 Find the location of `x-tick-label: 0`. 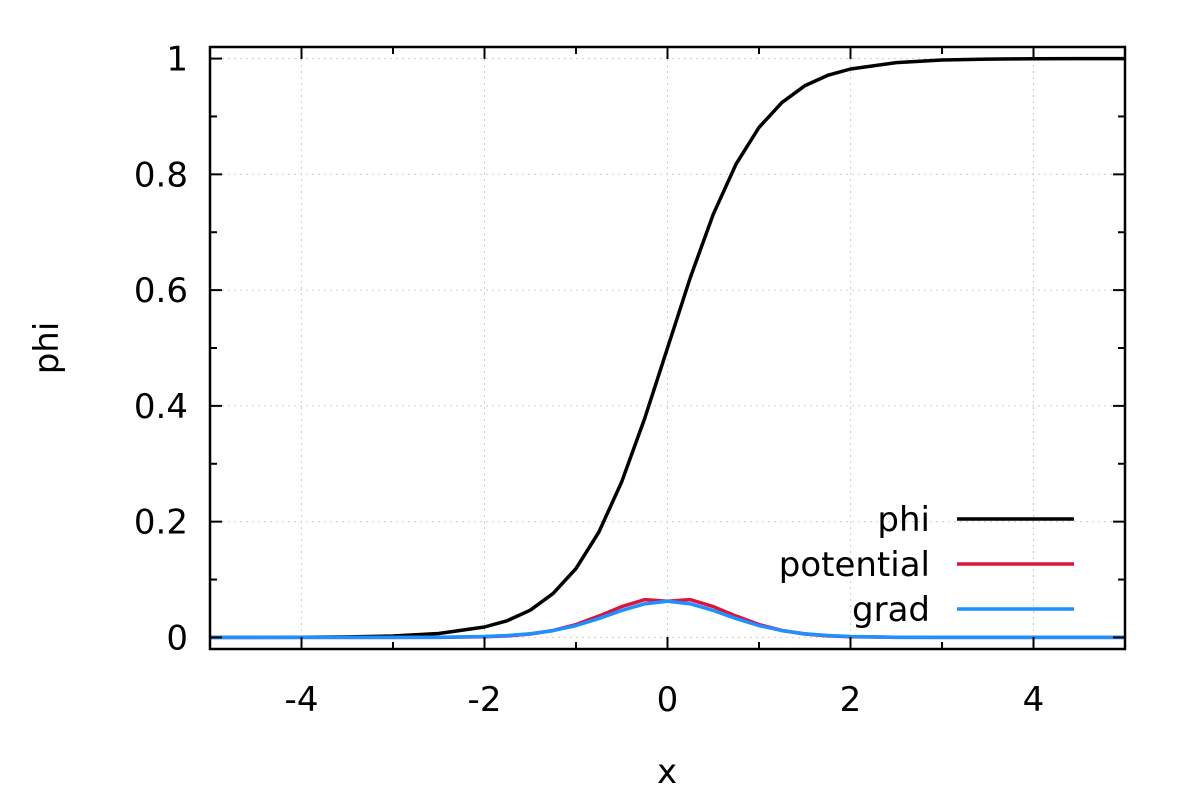

x-tick-label: 0 is located at coordinates (668, 700).